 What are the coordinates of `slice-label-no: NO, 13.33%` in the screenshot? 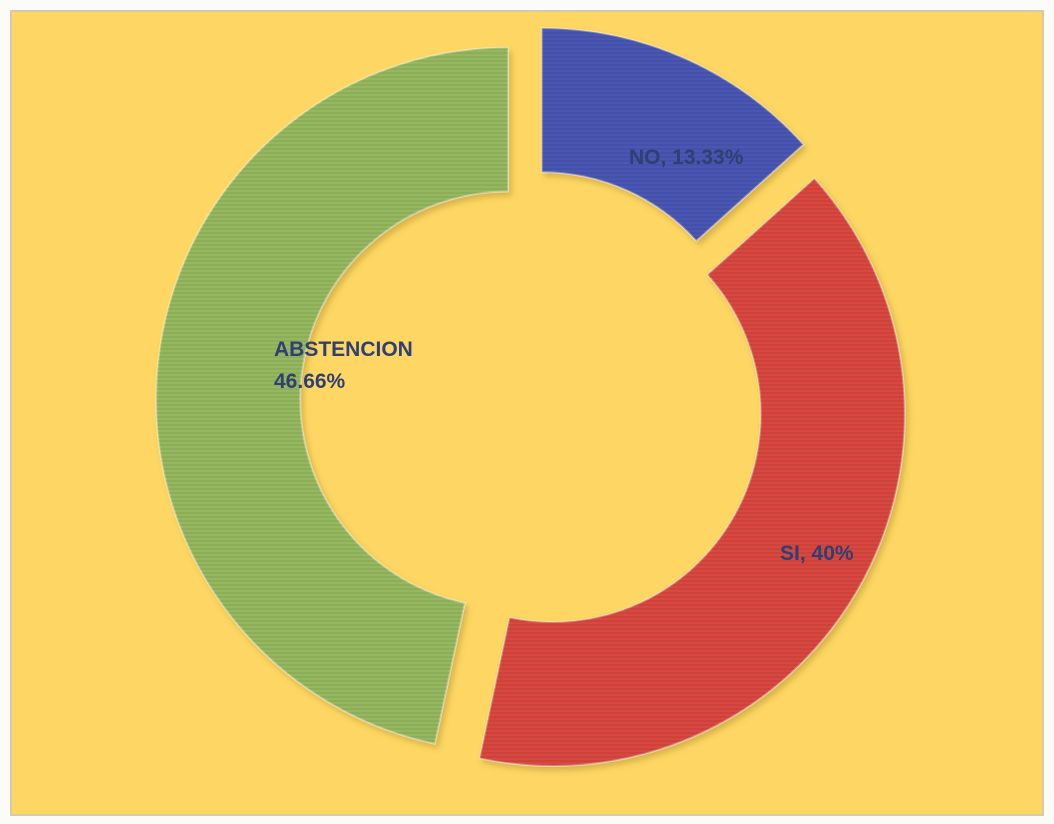 It's located at (686, 157).